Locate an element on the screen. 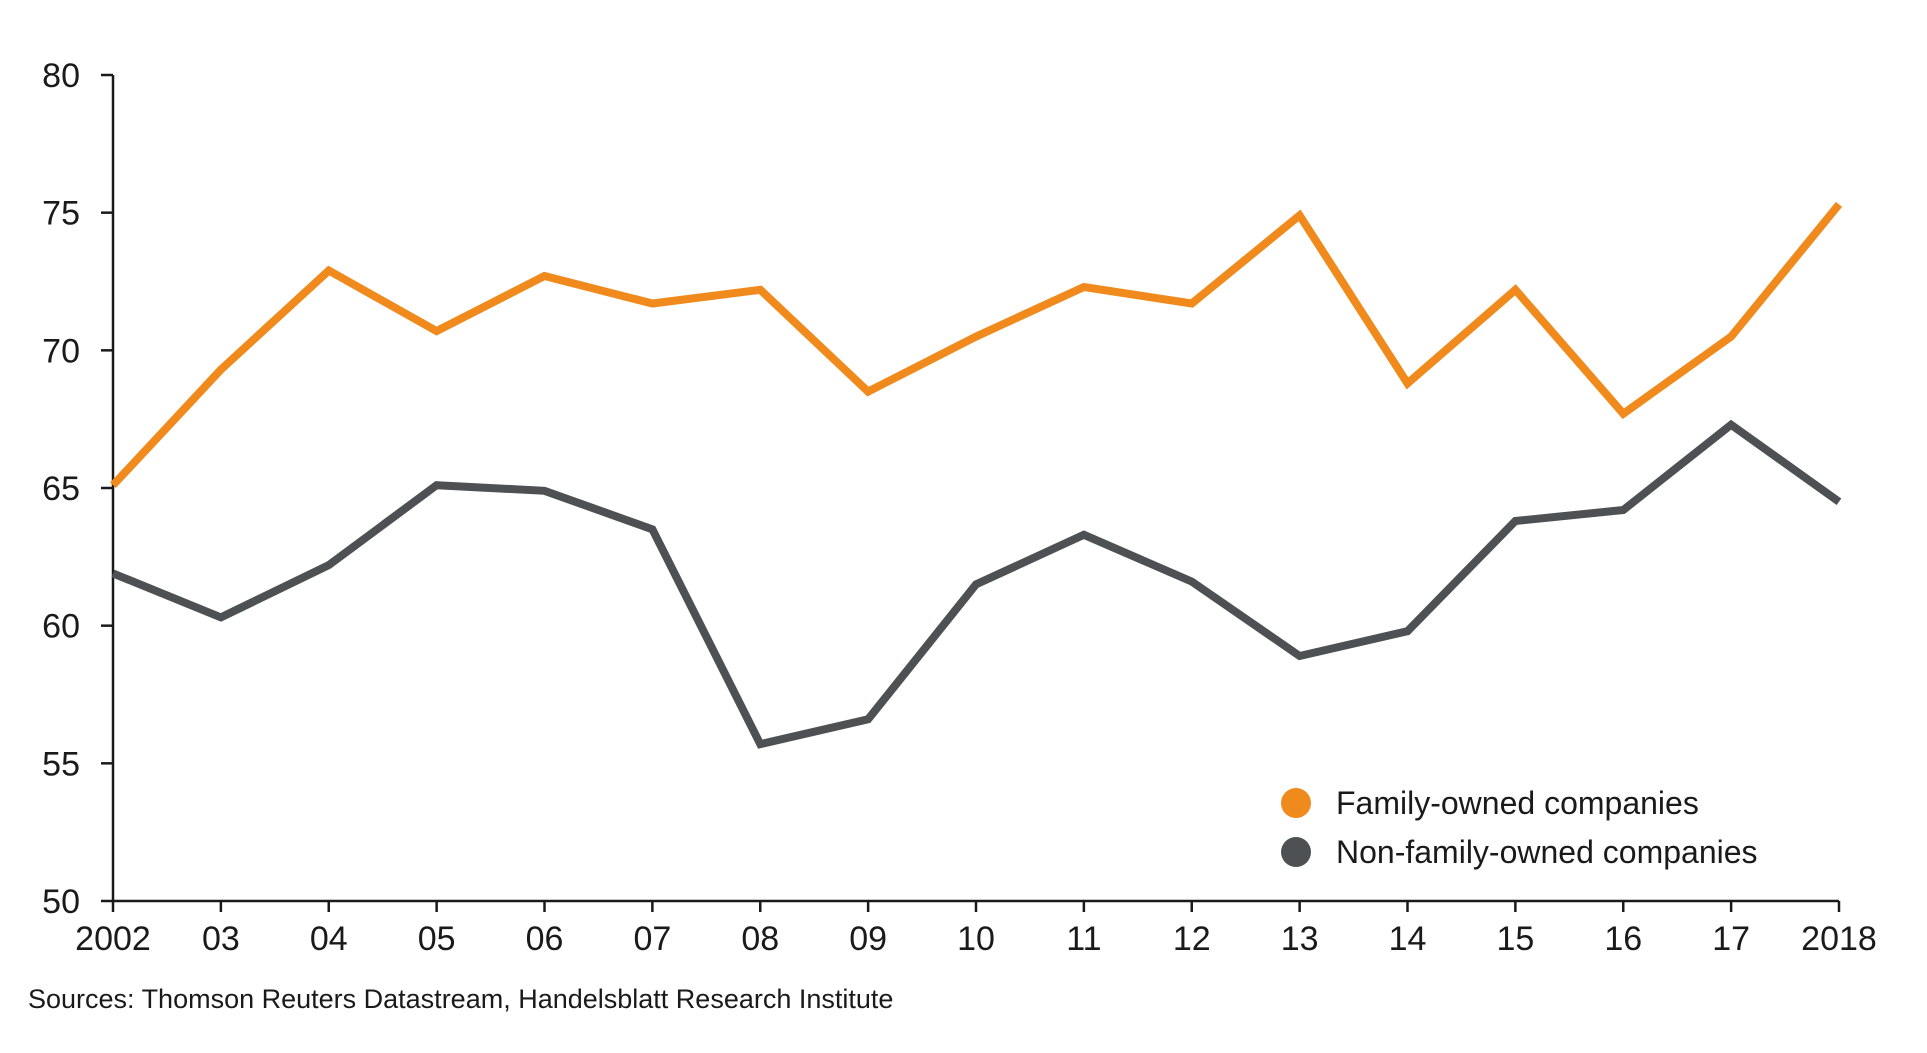 This screenshot has height=1053, width=1927. x-tick-label: 08 is located at coordinates (760, 939).